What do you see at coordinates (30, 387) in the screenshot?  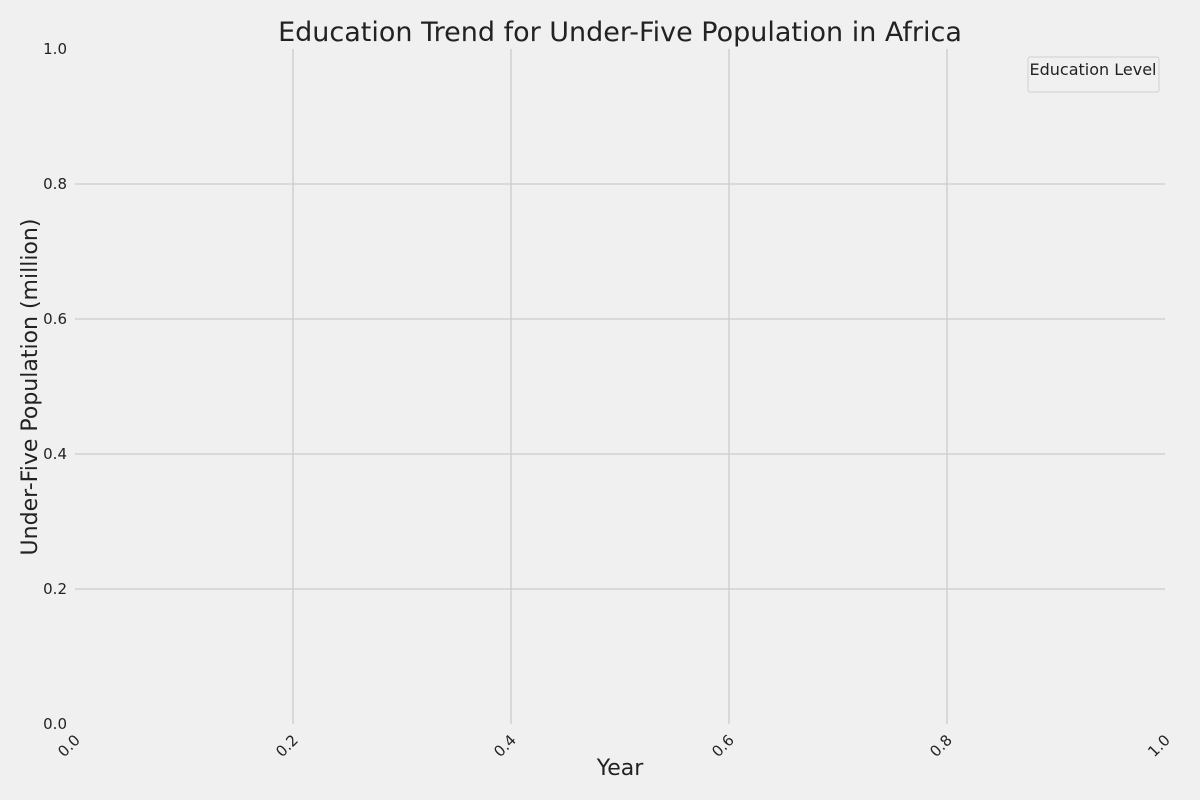 I see `y-axis-label: Under-Five Population (million)` at bounding box center [30, 387].